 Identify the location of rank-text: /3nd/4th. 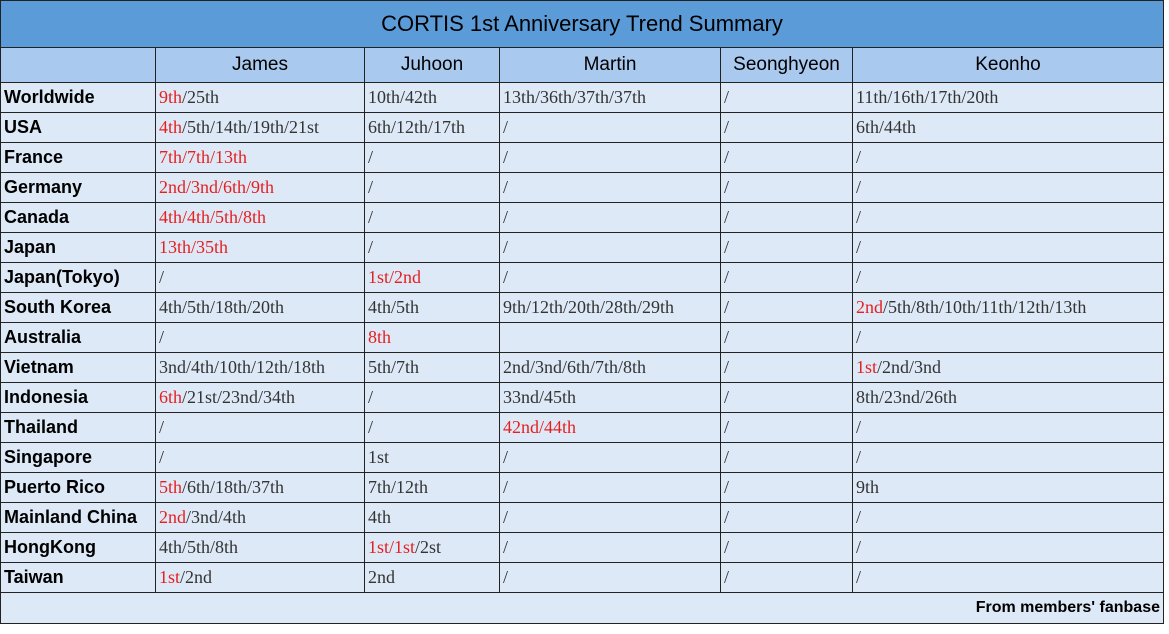
(216, 517).